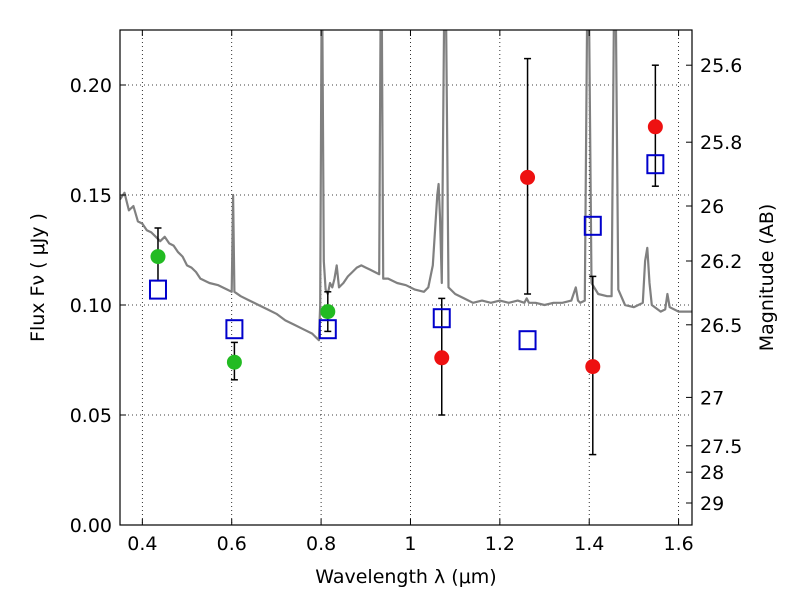 The height and width of the screenshot is (600, 800). Describe the element at coordinates (232, 544) in the screenshot. I see `x-tick-label: 0.6` at that location.